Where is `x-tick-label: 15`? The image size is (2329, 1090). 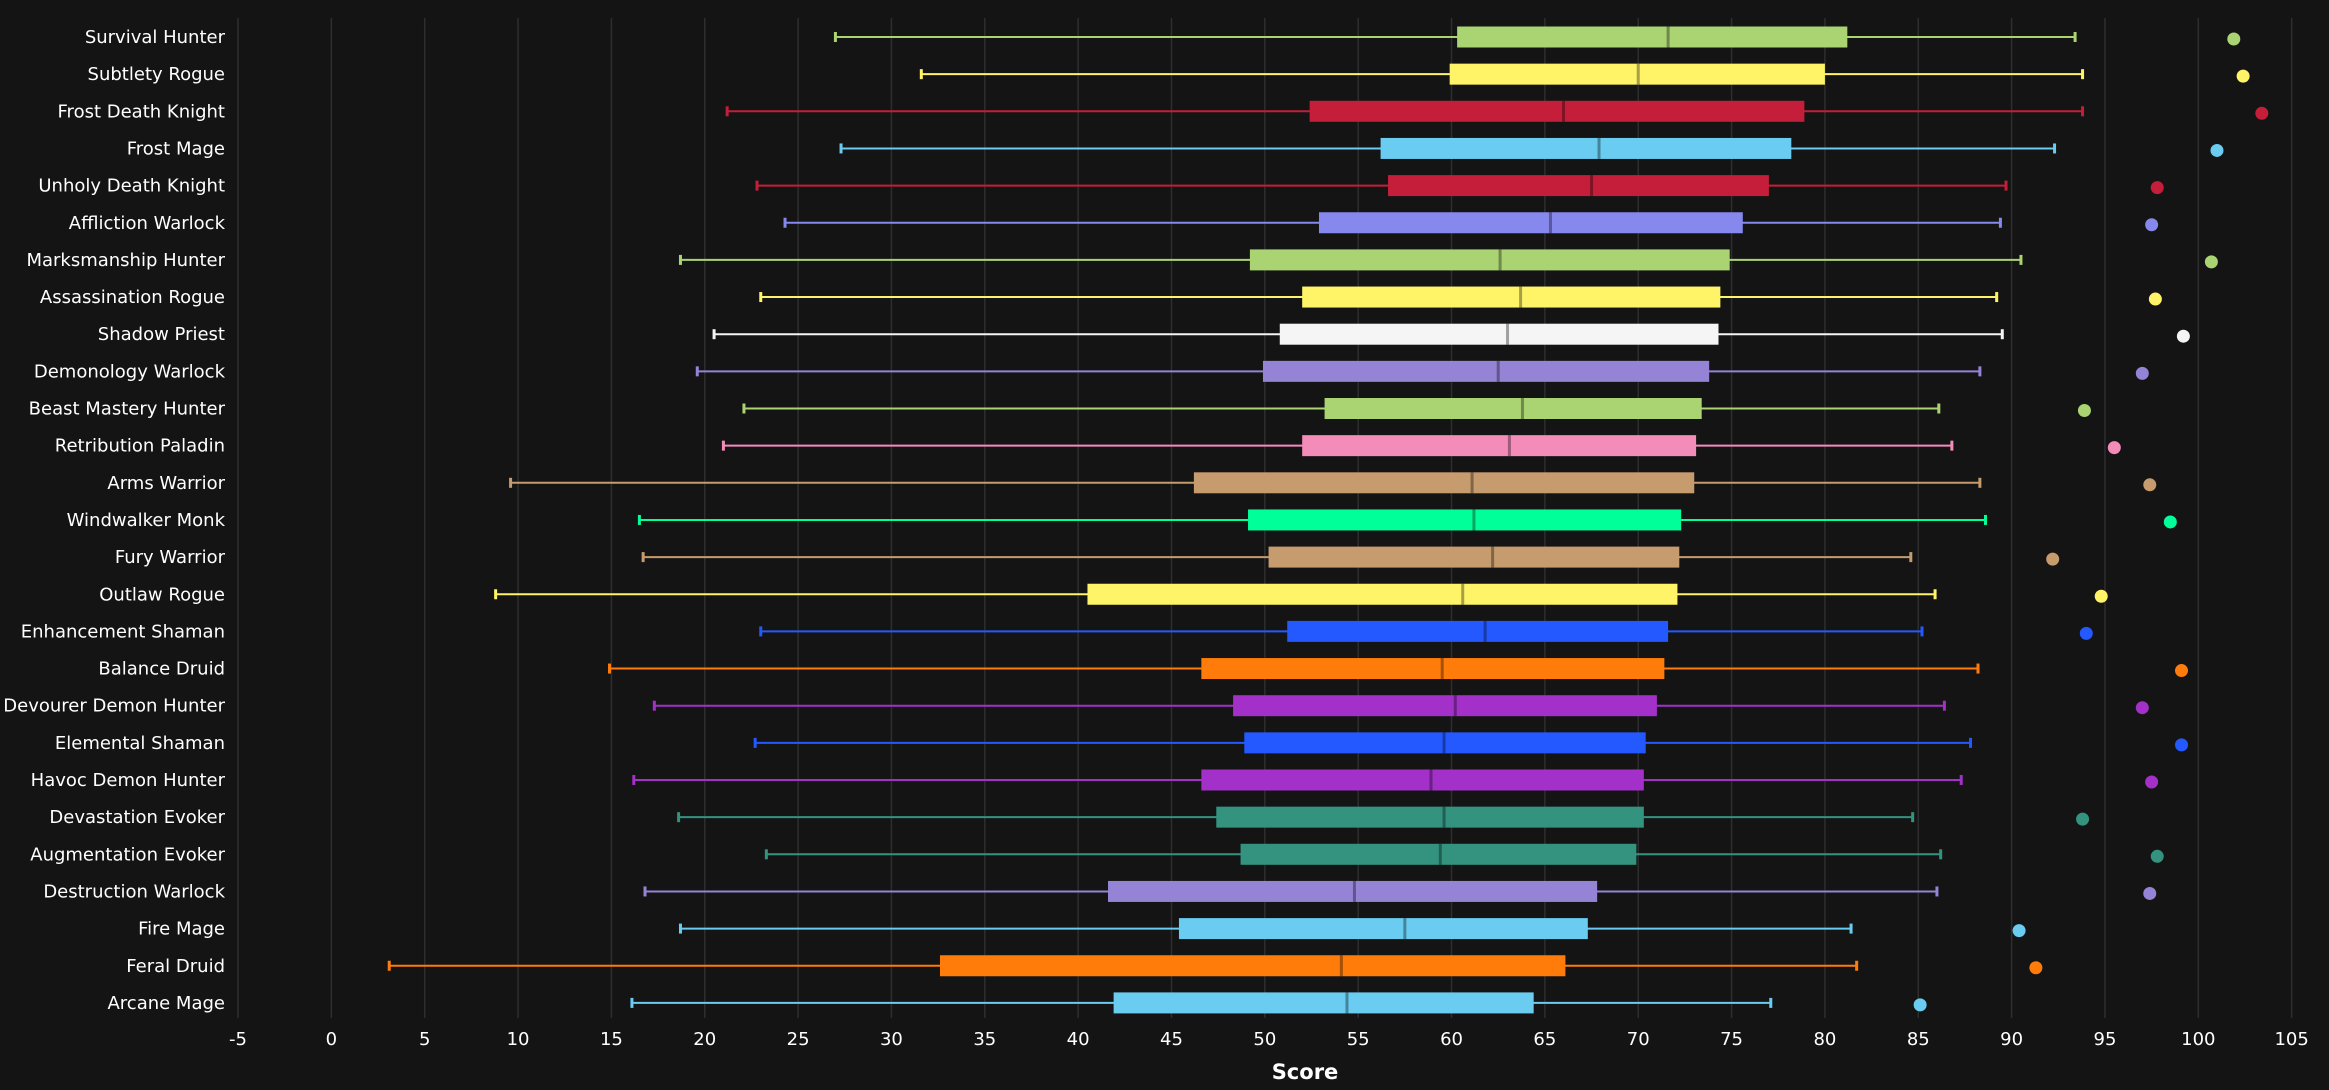
x-tick-label: 15 is located at coordinates (611, 1039).